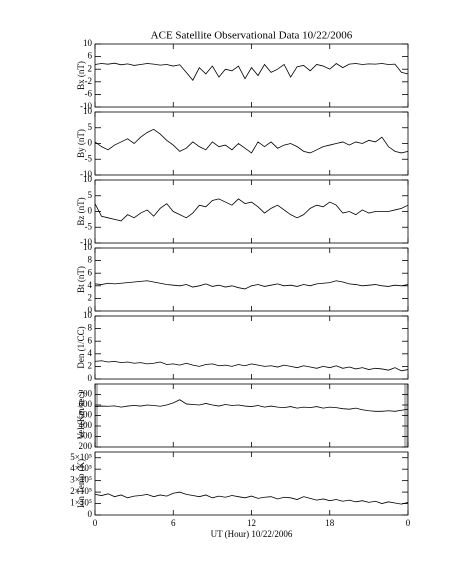 The width and height of the screenshot is (453, 566). Describe the element at coordinates (252, 534) in the screenshot. I see `x-axis-label: UT (Hour) 10/22/2006` at that location.